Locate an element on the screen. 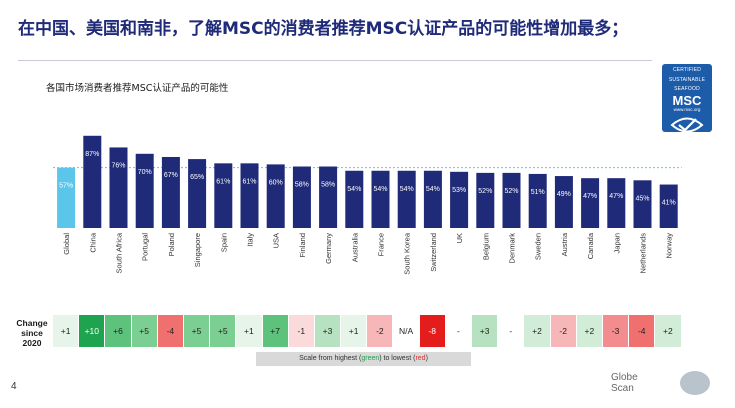 Image resolution: width=735 pixels, height=408 pixels. bar-value-label: 53% is located at coordinates (459, 190).